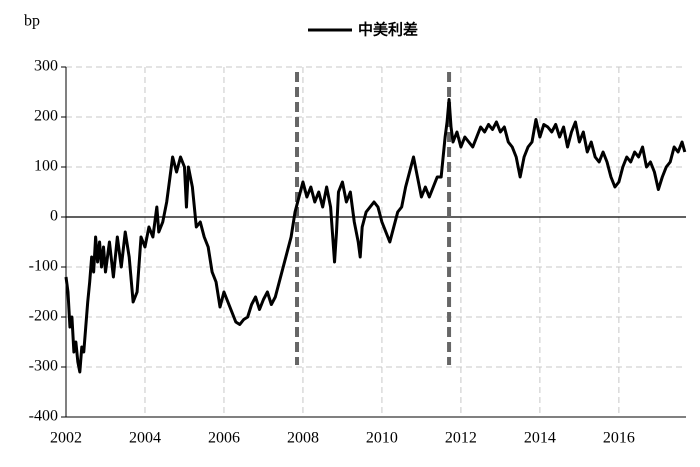 This screenshot has height=467, width=700. Describe the element at coordinates (461, 438) in the screenshot. I see `x-tick-label: 2012` at that location.